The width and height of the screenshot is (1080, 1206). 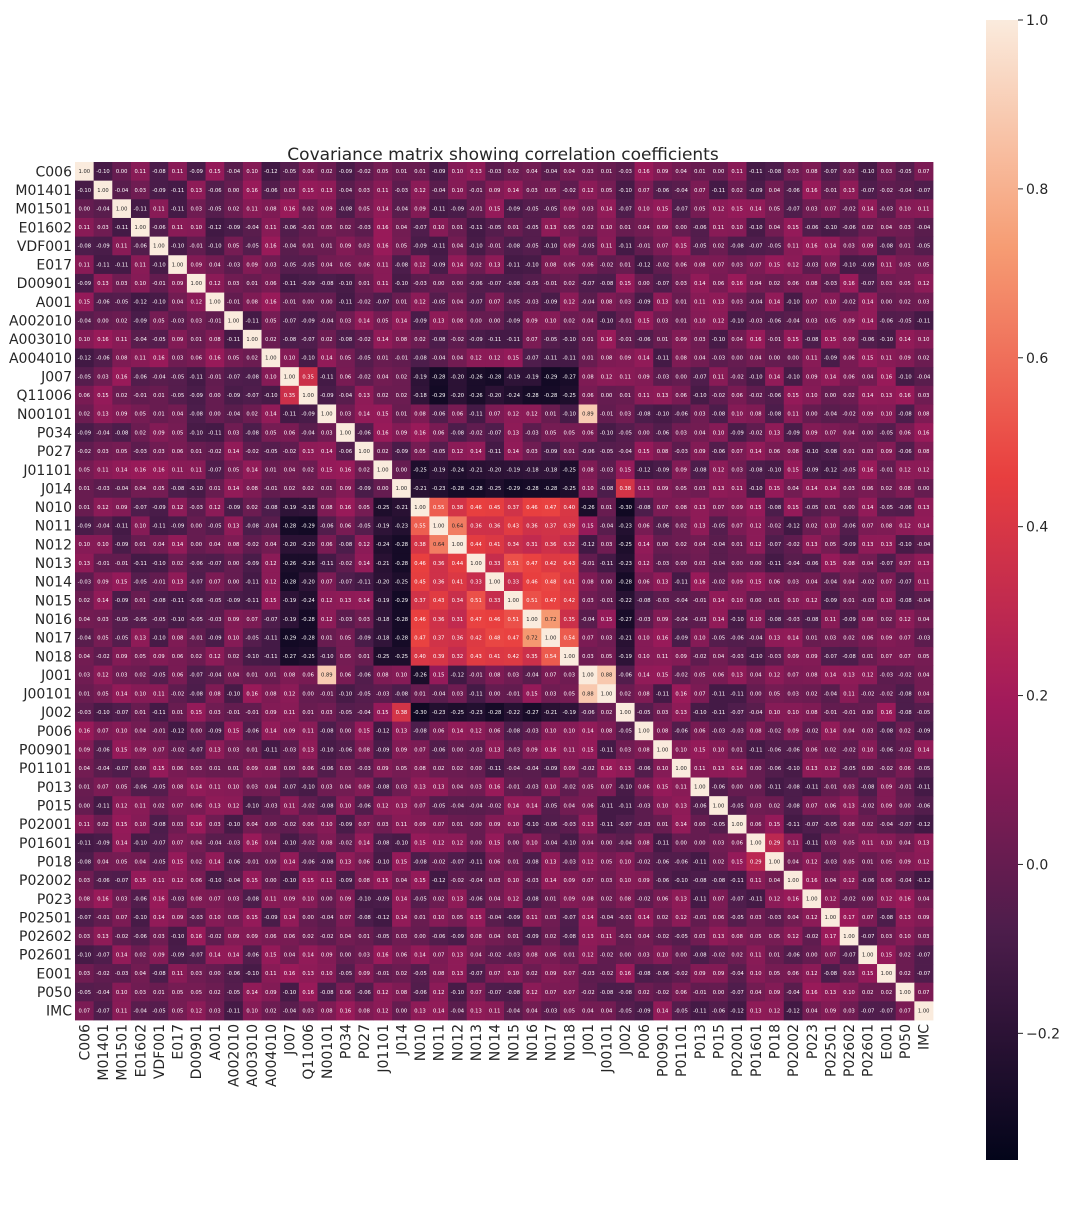 I want to click on cell-value-label: -0.01, so click(x=625, y=340).